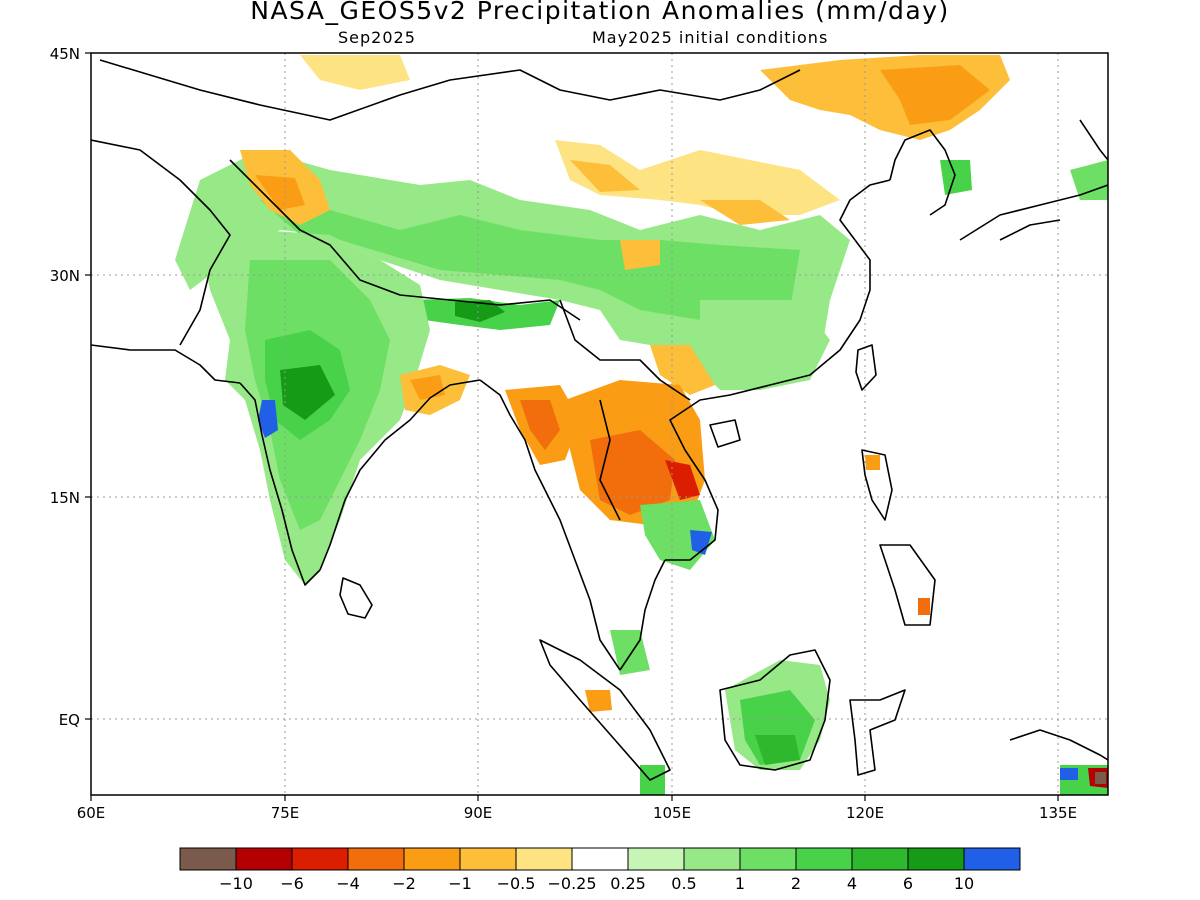 This screenshot has width=1200, height=900. I want to click on colorbar: −10 −6 −4 −2 −1 −0.5 −0.25 0.25 0.5 1 2 4 6 10, so click(600, 870).